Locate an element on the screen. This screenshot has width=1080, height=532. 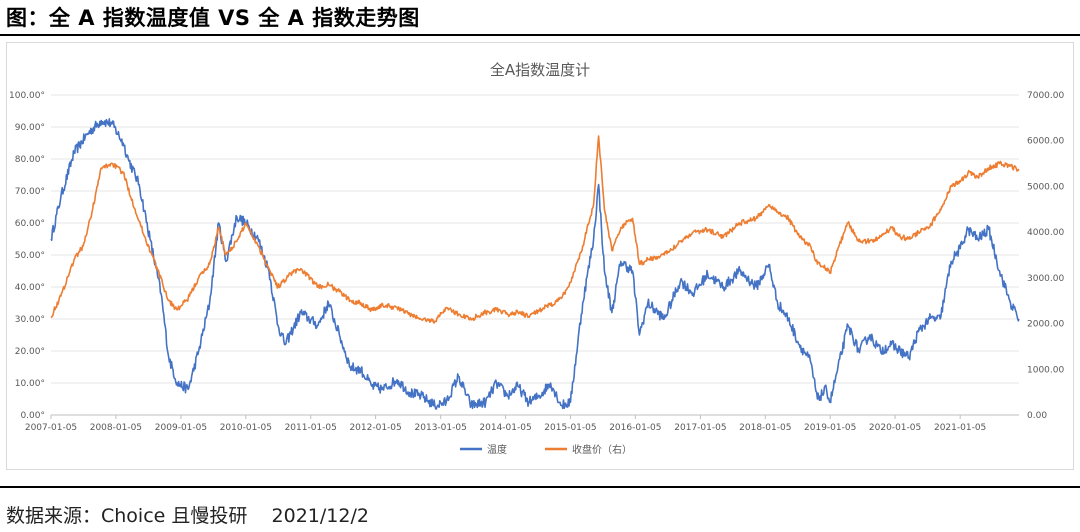
right-tick-label: 6000.00 is located at coordinates (1045, 142).